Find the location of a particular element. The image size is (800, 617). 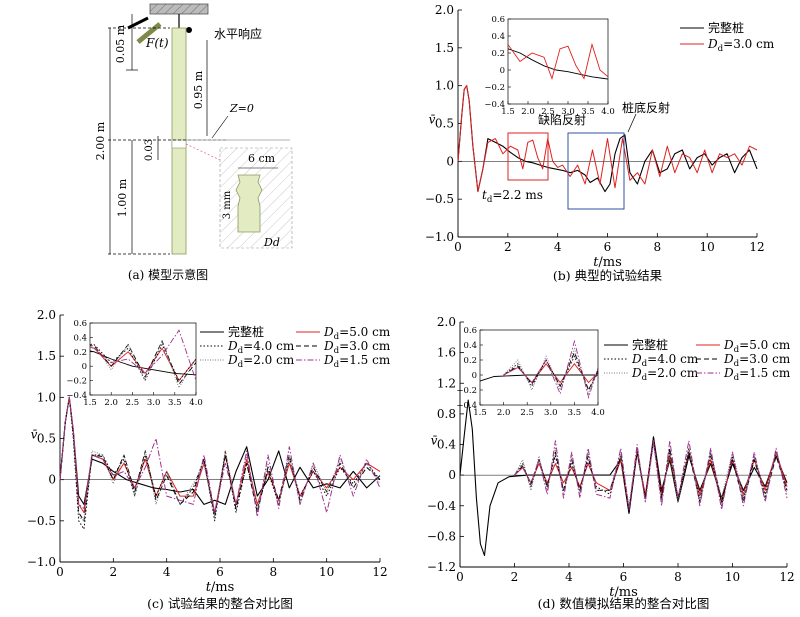

dim-0.05: 0.05 m is located at coordinates (120, 43).